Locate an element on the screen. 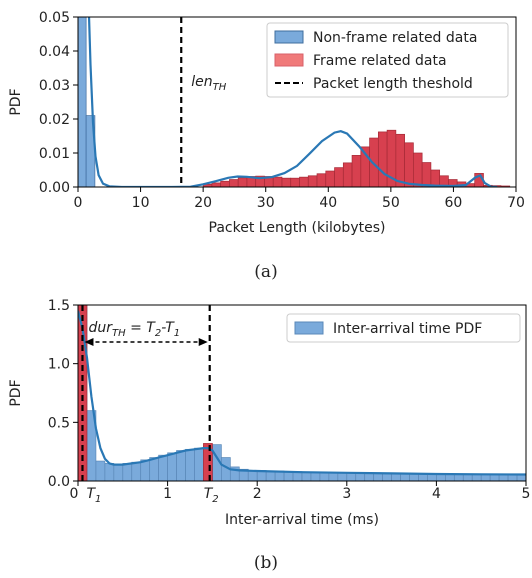  y-tick-label: 1.5 is located at coordinates (59, 306).